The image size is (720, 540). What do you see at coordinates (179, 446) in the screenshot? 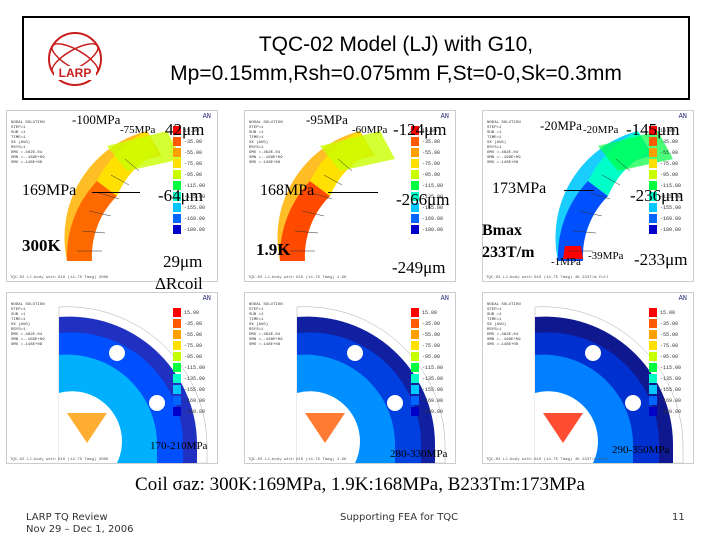
I see `p4-stress-range: 170-210MPa` at bounding box center [179, 446].